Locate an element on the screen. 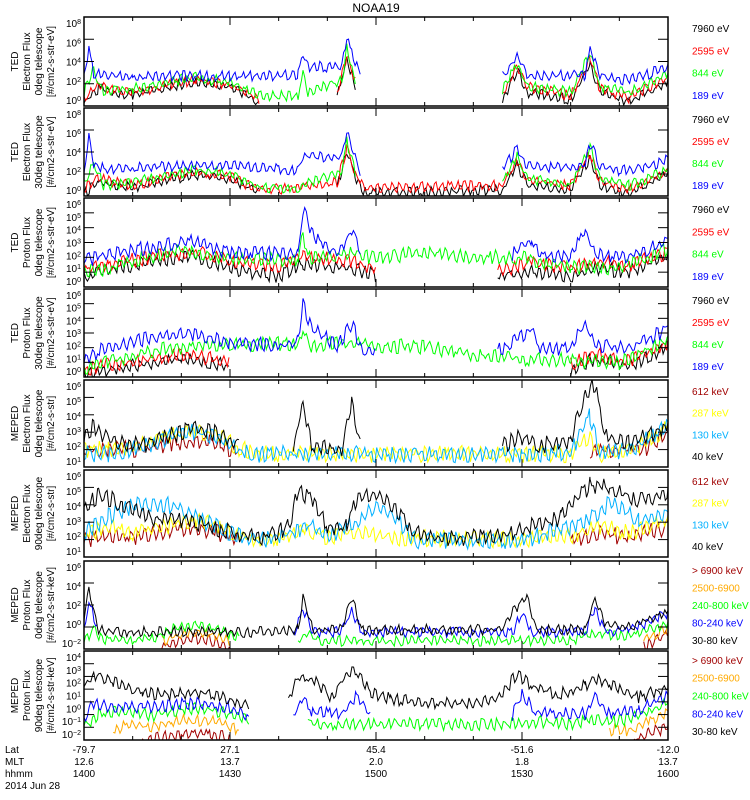 The width and height of the screenshot is (750, 800). panel-frame is located at coordinates (376, 61).